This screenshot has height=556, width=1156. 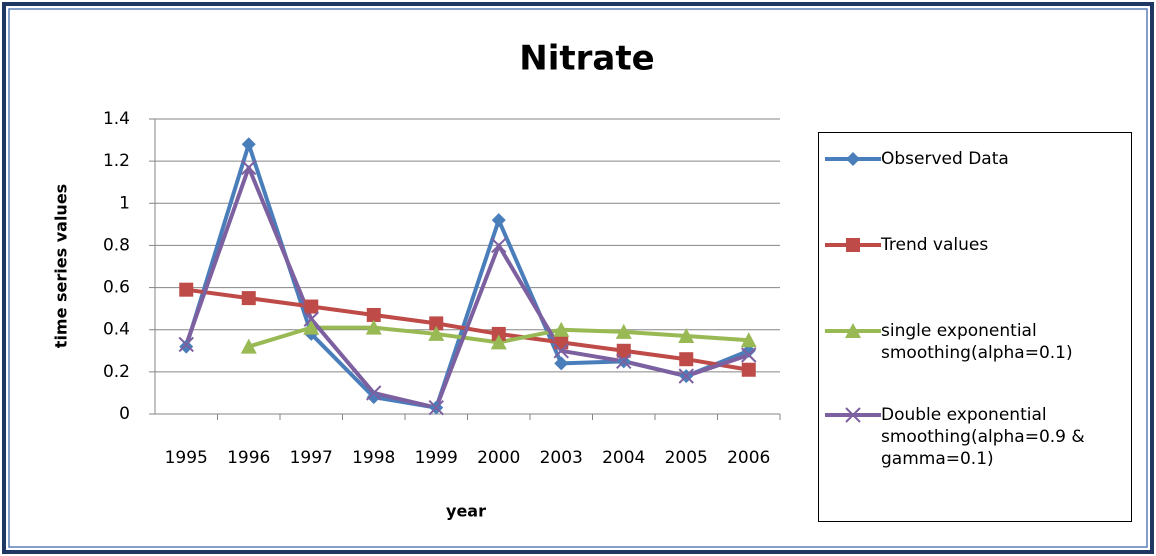 I want to click on legend-label: single exponential smoothing(alpha=0.1), so click(x=977, y=342).